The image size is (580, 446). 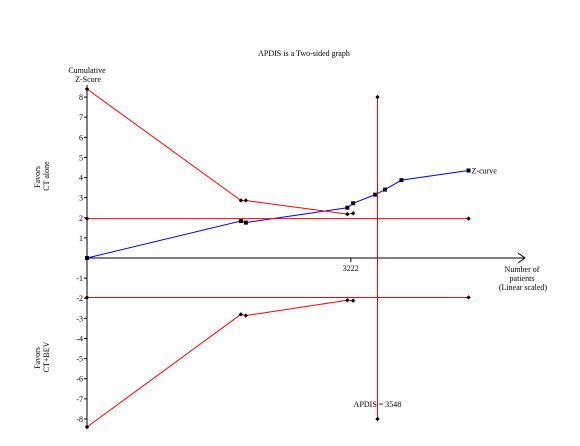 I want to click on series-line-zcurve, so click(x=277, y=214).